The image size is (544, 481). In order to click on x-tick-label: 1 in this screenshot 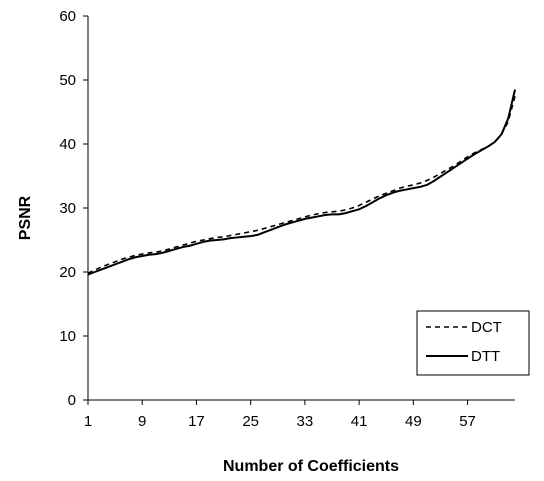, I will do `click(88, 421)`.